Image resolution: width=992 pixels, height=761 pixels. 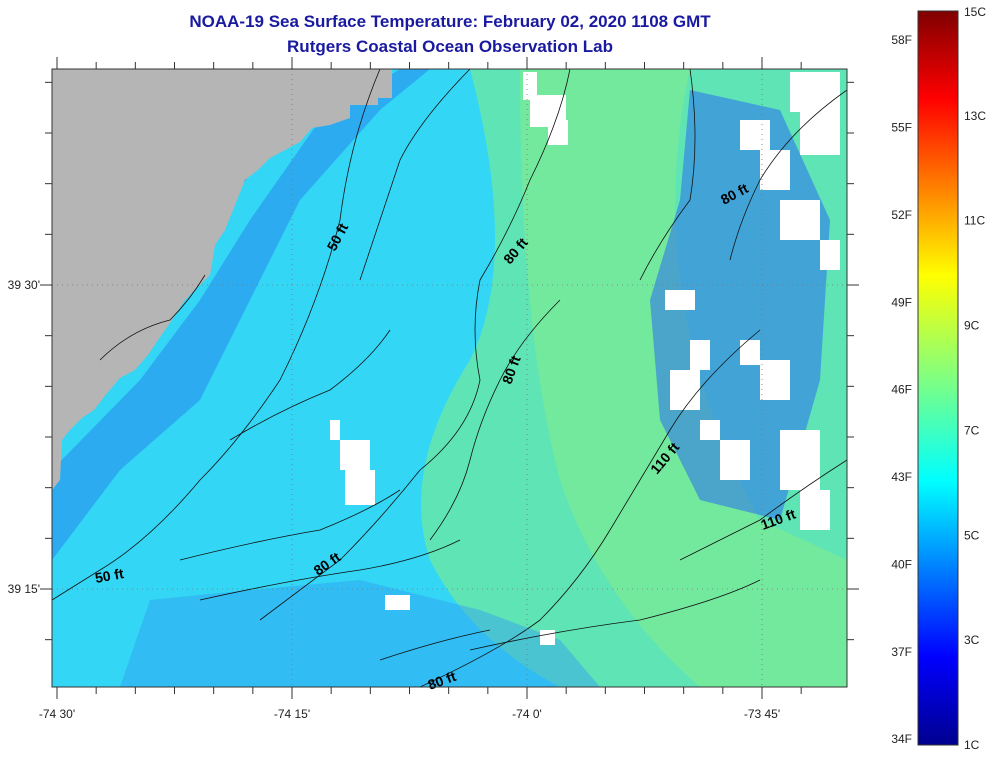 What do you see at coordinates (24, 589) in the screenshot?
I see `y-tick-label: 39 15'` at bounding box center [24, 589].